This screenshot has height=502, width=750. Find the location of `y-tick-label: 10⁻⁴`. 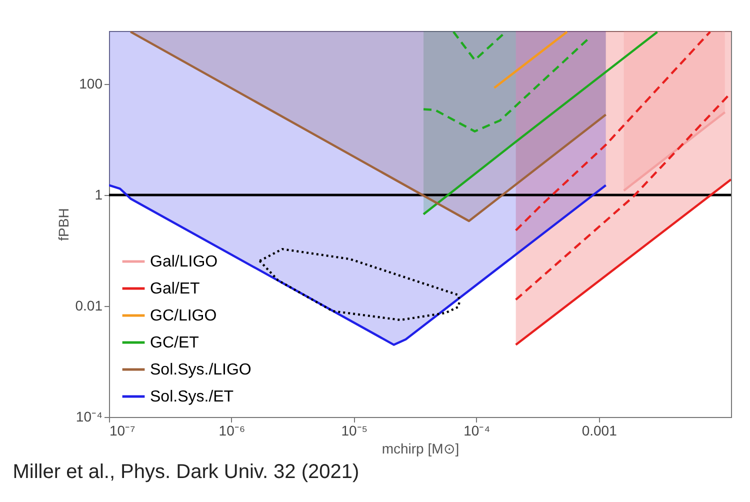

y-tick-label: 10⁻⁴ is located at coordinates (89, 416).